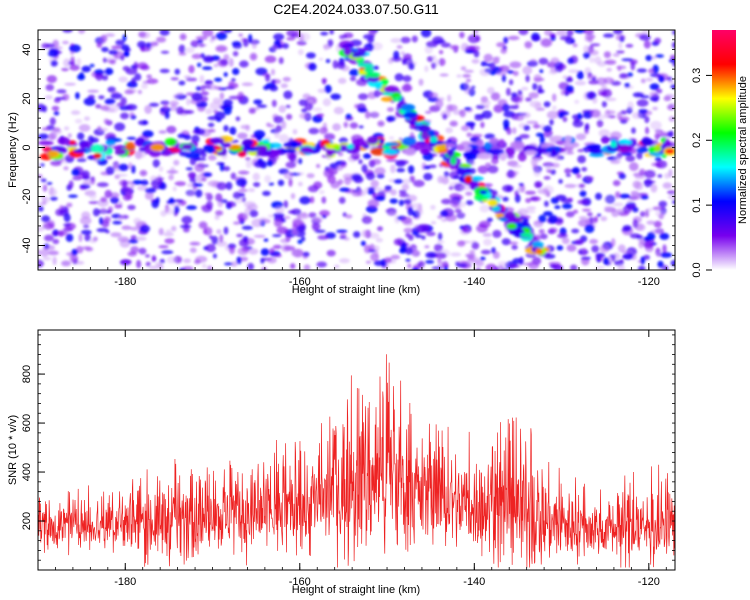 Image resolution: width=750 pixels, height=600 pixels. I want to click on x-tick-label: -180, so click(125, 582).